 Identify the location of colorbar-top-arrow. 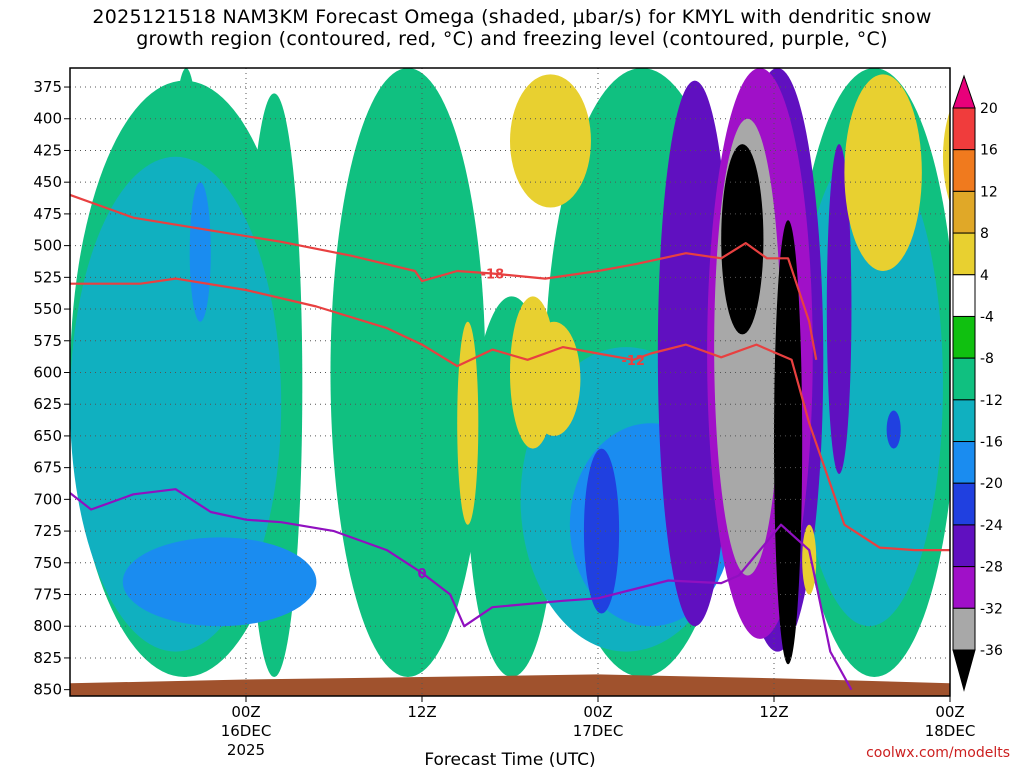
(964, 91).